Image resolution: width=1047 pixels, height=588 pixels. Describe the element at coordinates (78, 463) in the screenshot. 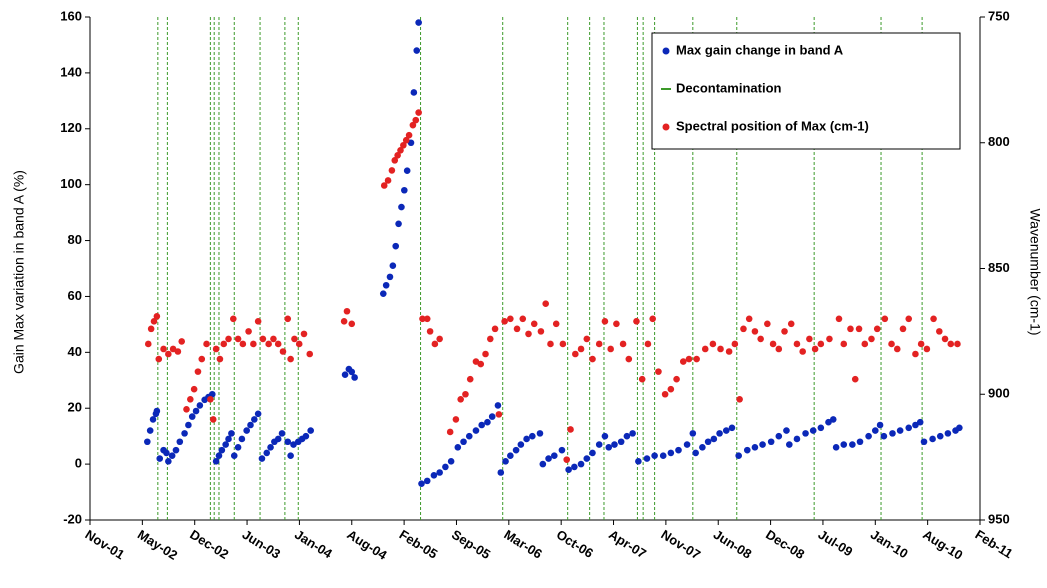

I see `y-tick-label: 0` at that location.